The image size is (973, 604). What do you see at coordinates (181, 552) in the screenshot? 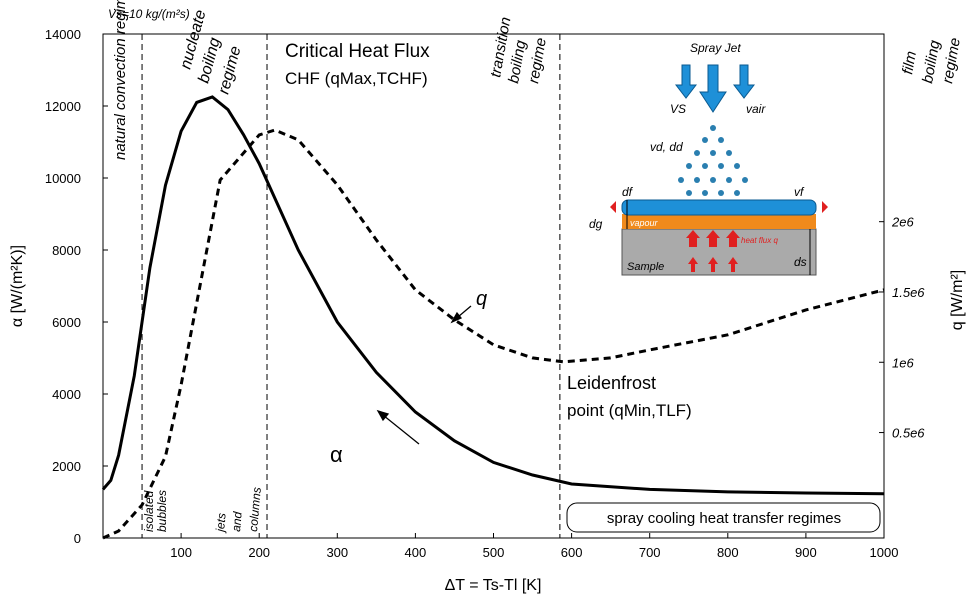
I see `x-tick-label: 100` at bounding box center [181, 552].